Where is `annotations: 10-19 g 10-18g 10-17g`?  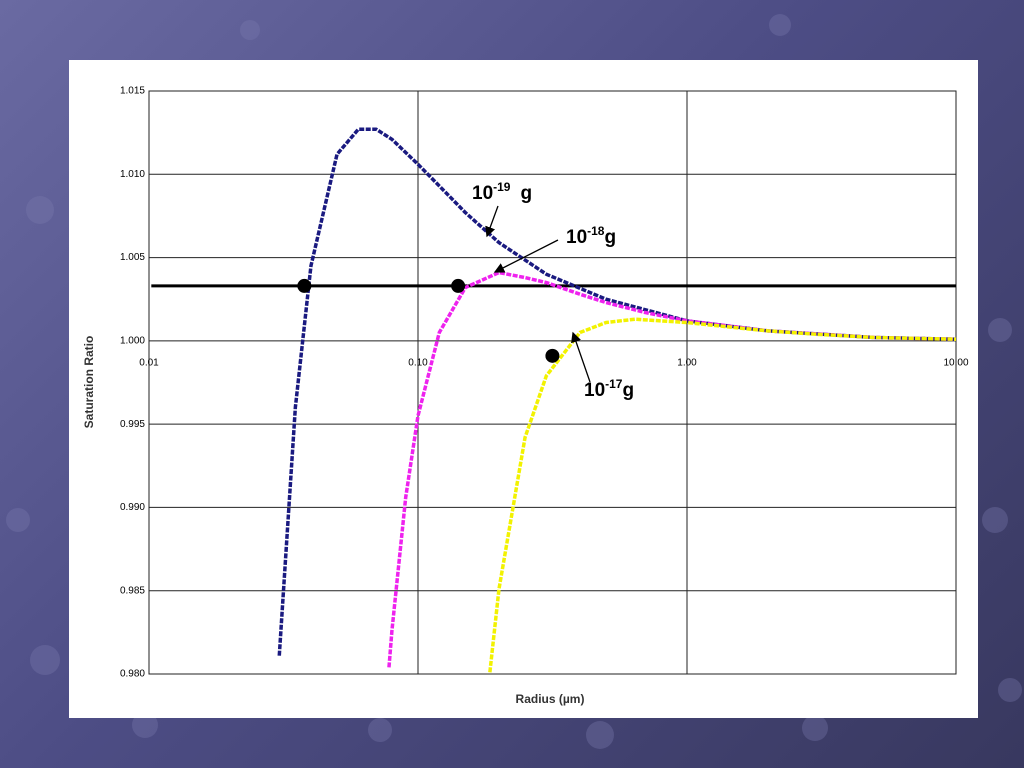 annotations: 10-19 g 10-18g 10-17g is located at coordinates (553, 290).